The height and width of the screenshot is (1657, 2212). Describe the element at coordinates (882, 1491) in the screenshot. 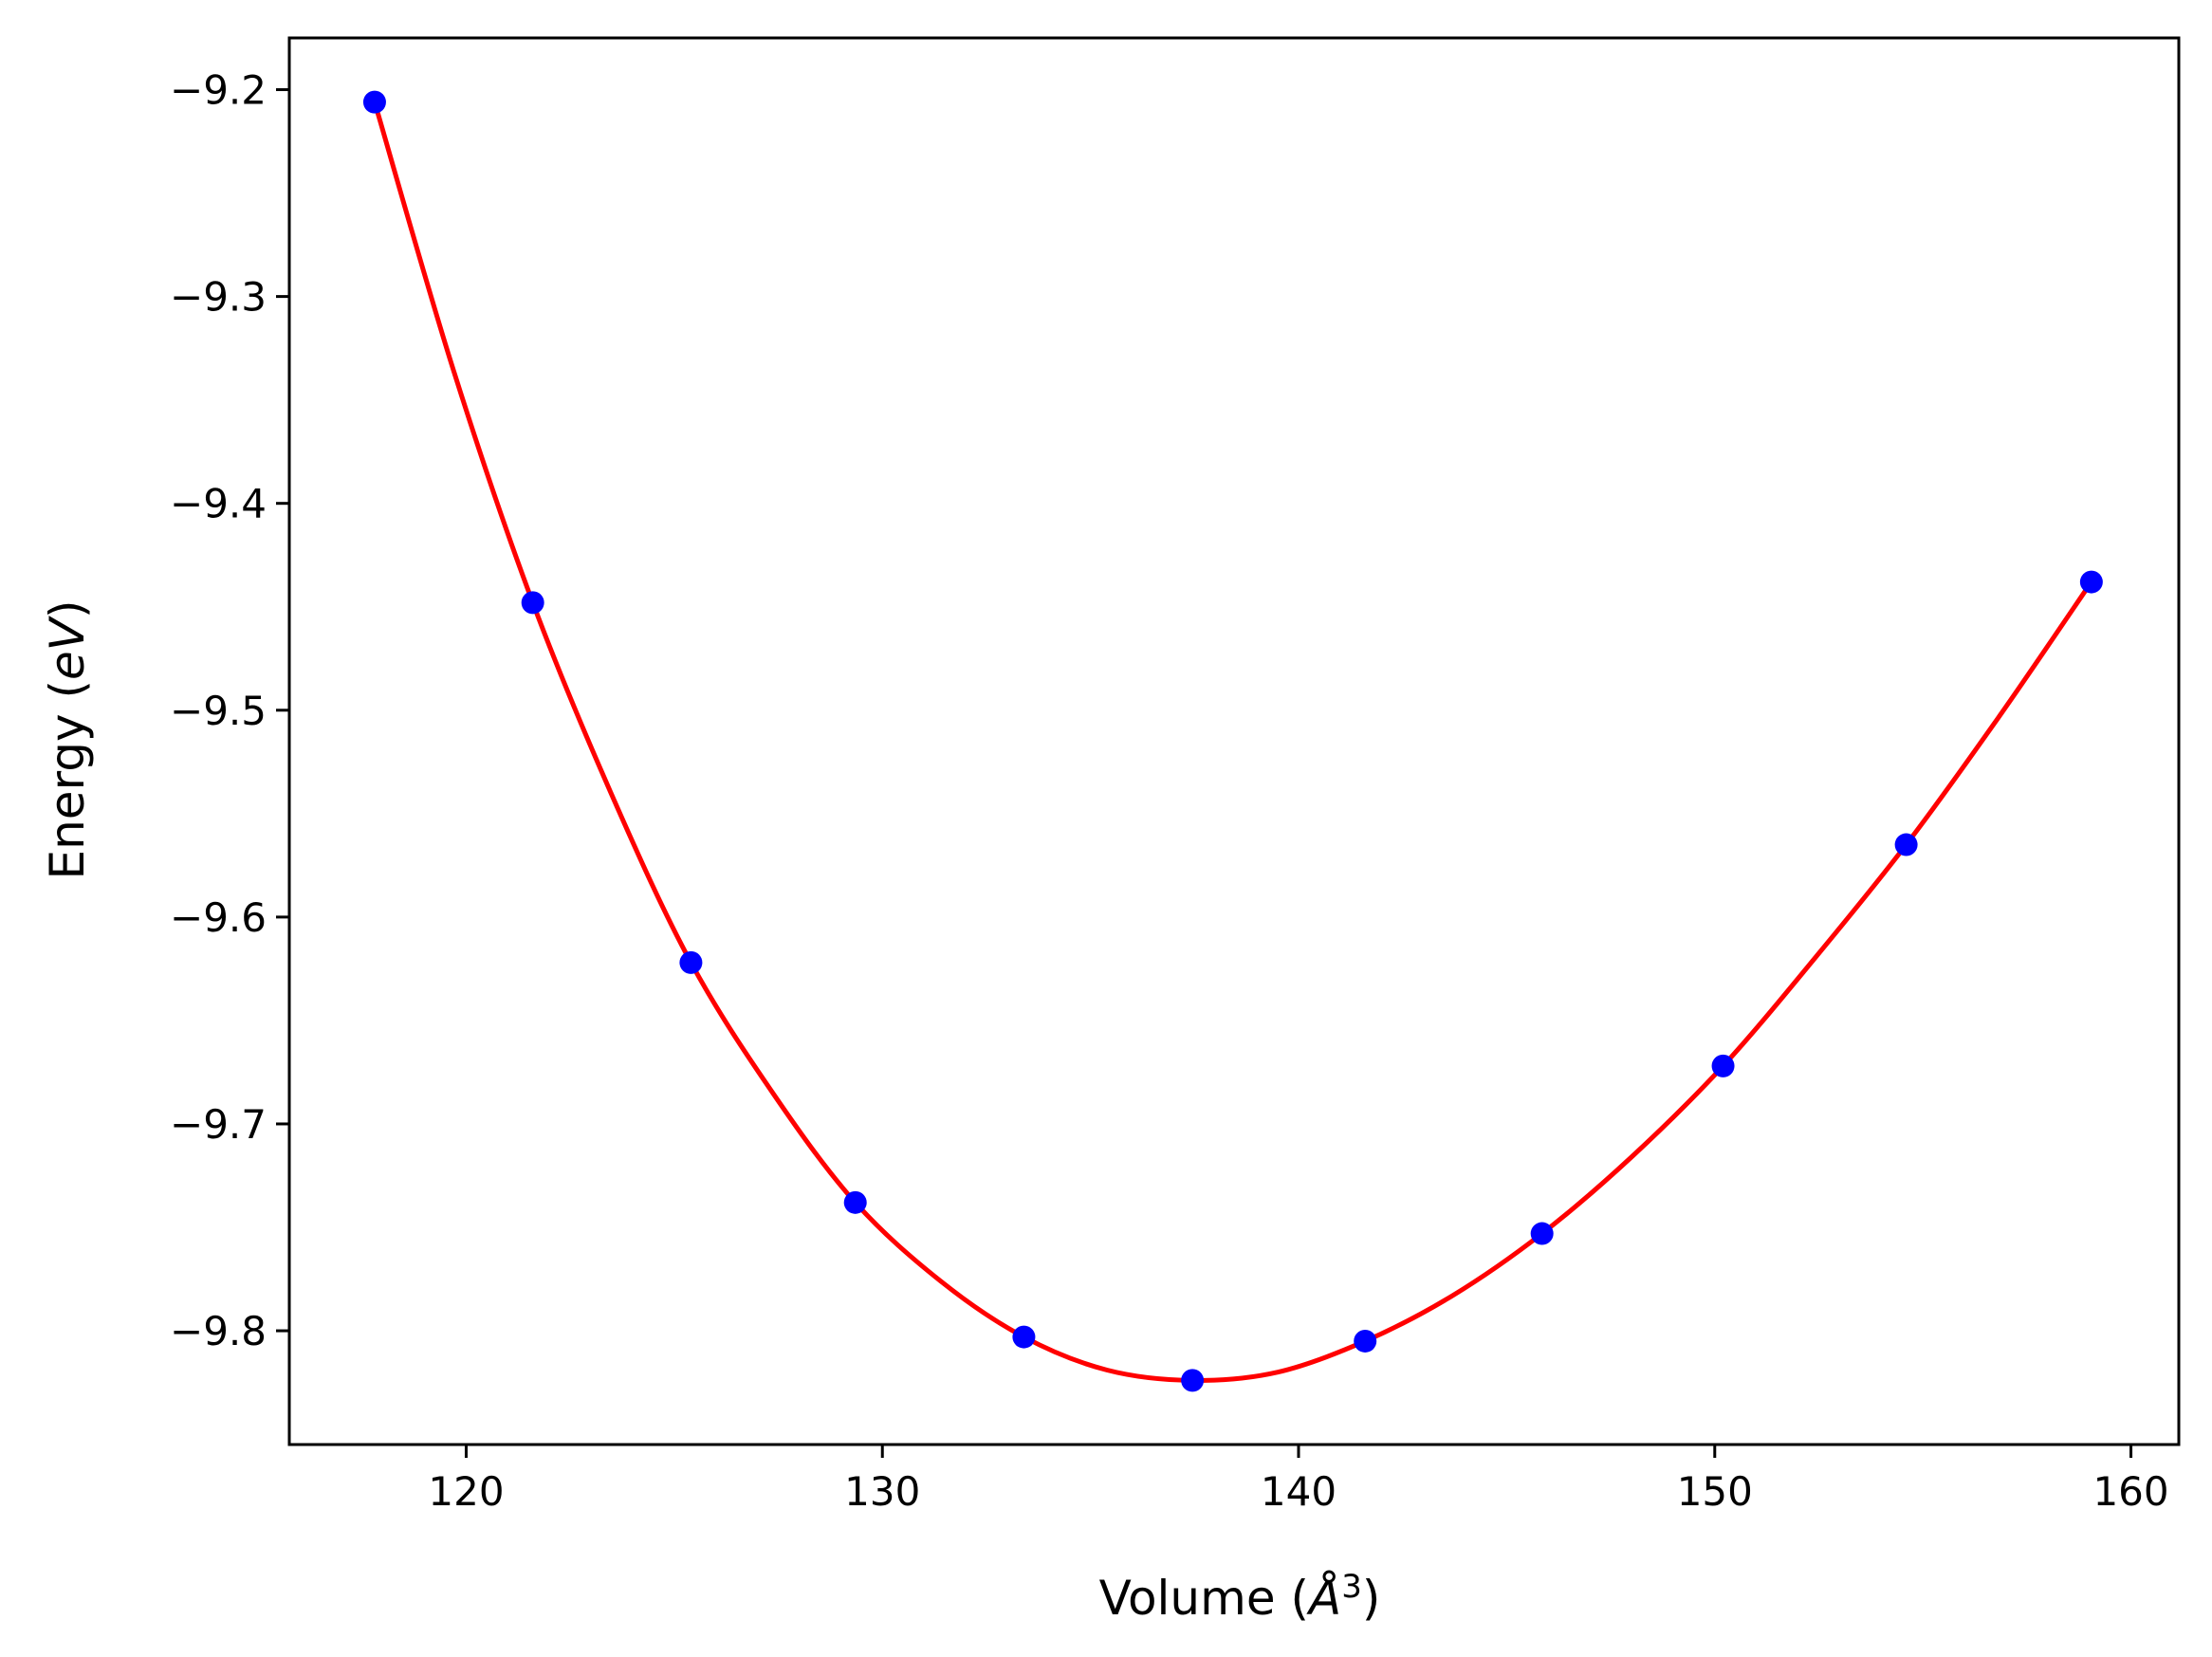

I see `x-tick-label: 130` at that location.